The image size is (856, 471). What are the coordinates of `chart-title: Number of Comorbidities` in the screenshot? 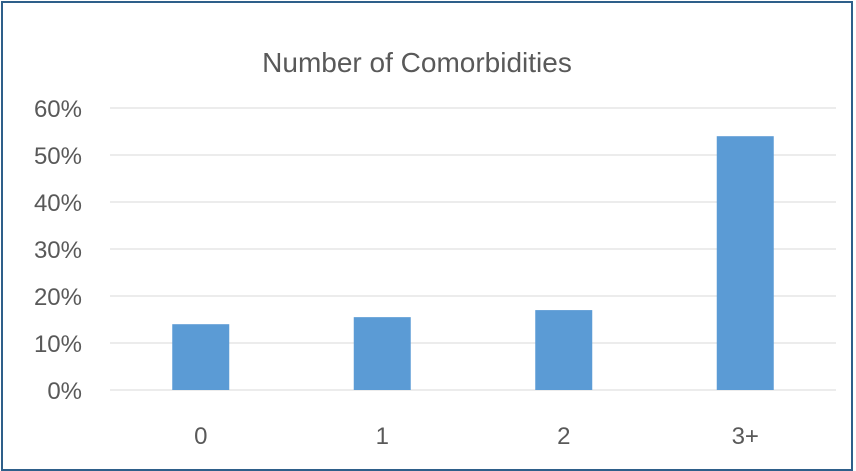 It's located at (417, 62).